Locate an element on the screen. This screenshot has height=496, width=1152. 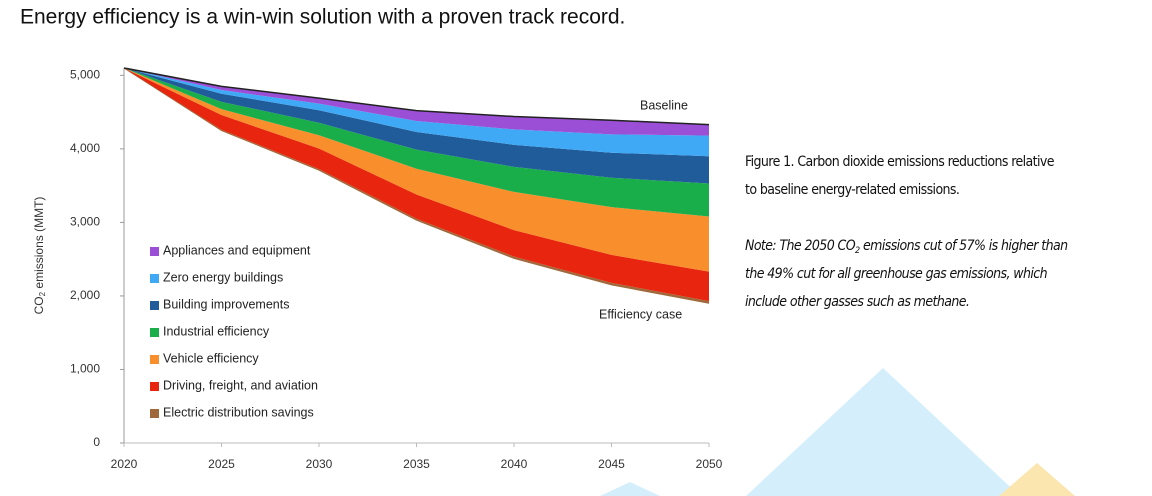
y-axis-label-part: emissions (MMT) is located at coordinates (39, 244).